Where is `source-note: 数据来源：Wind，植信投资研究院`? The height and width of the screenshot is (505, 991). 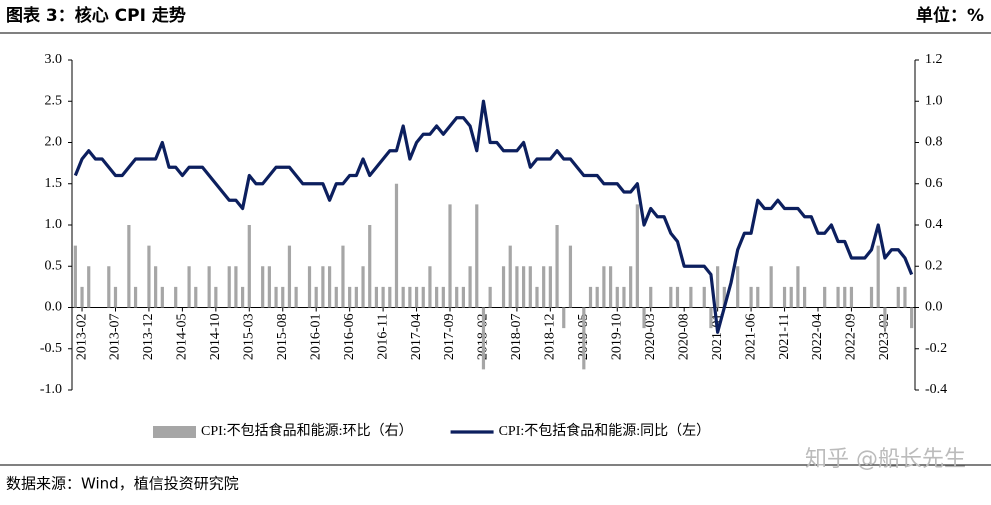
source-note: 数据来源：Wind，植信投资研究院 is located at coordinates (122, 484).